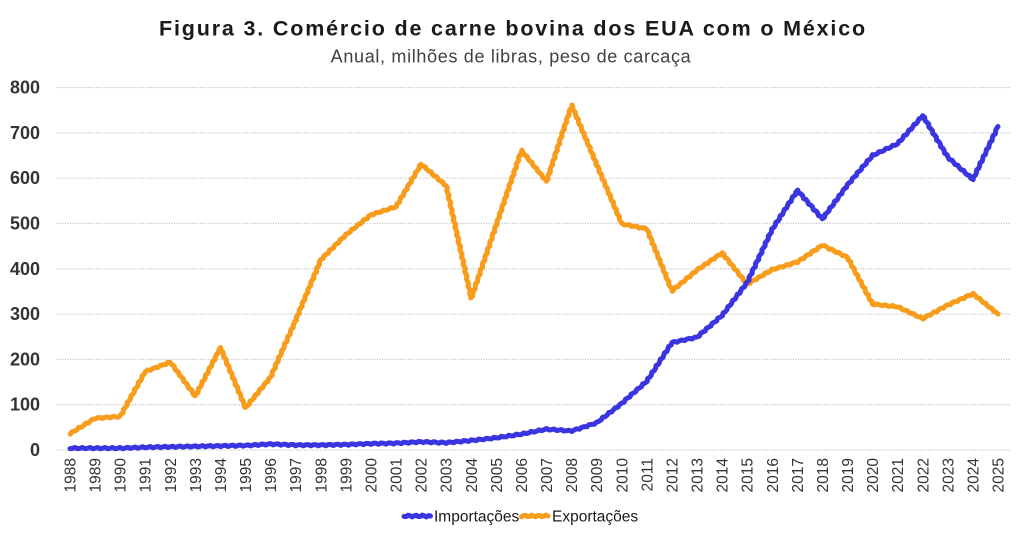 The height and width of the screenshot is (540, 1024). I want to click on svg-text: 400, so click(25, 269).